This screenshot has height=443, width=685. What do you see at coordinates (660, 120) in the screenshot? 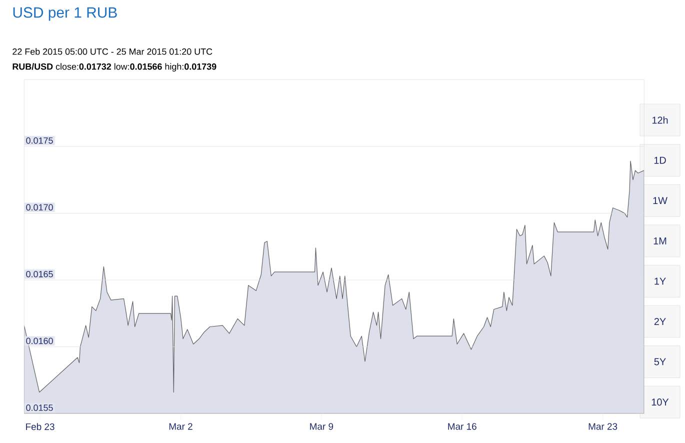
I see `text: 12h` at bounding box center [660, 120].